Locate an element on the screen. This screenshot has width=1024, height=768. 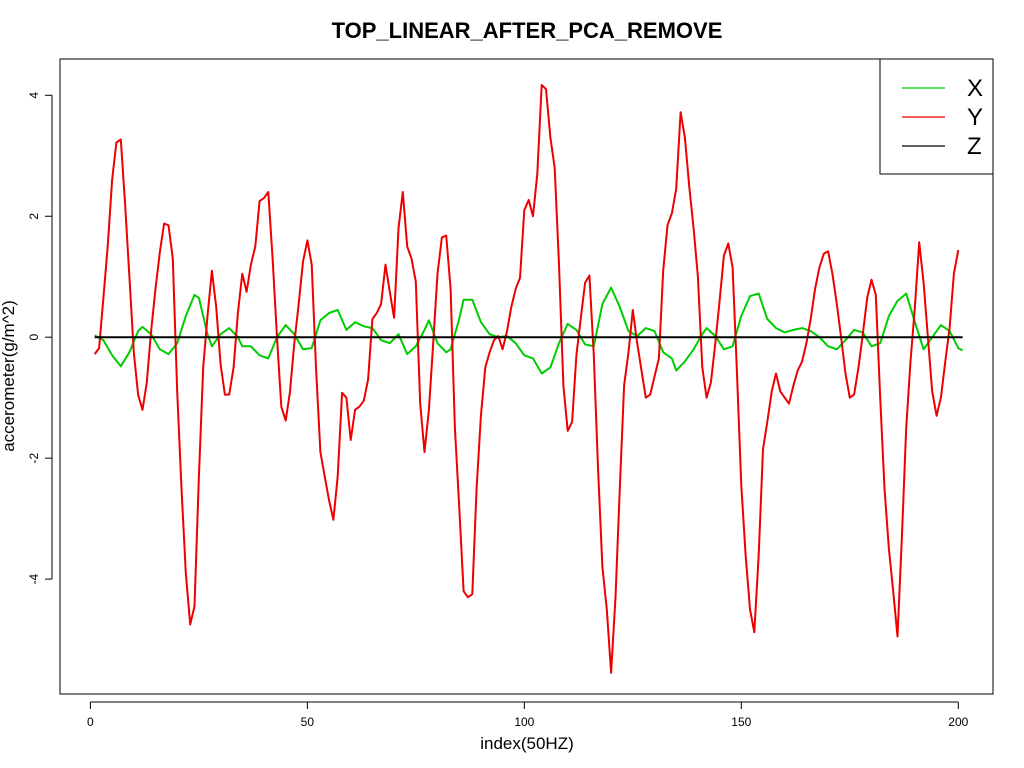
x-tick-label: 50 is located at coordinates (308, 722).